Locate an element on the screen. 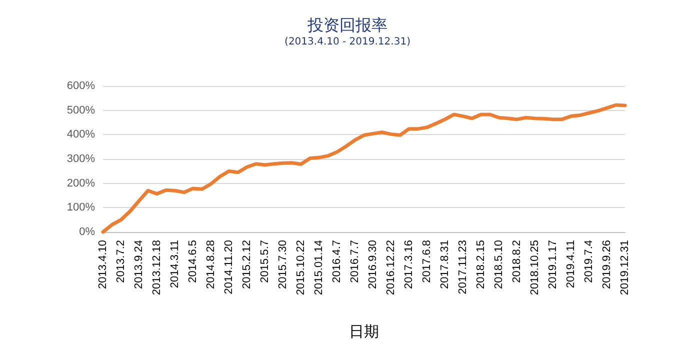 Image resolution: width=695 pixels, height=362 pixels. y-tick-label: 200% is located at coordinates (81, 183).